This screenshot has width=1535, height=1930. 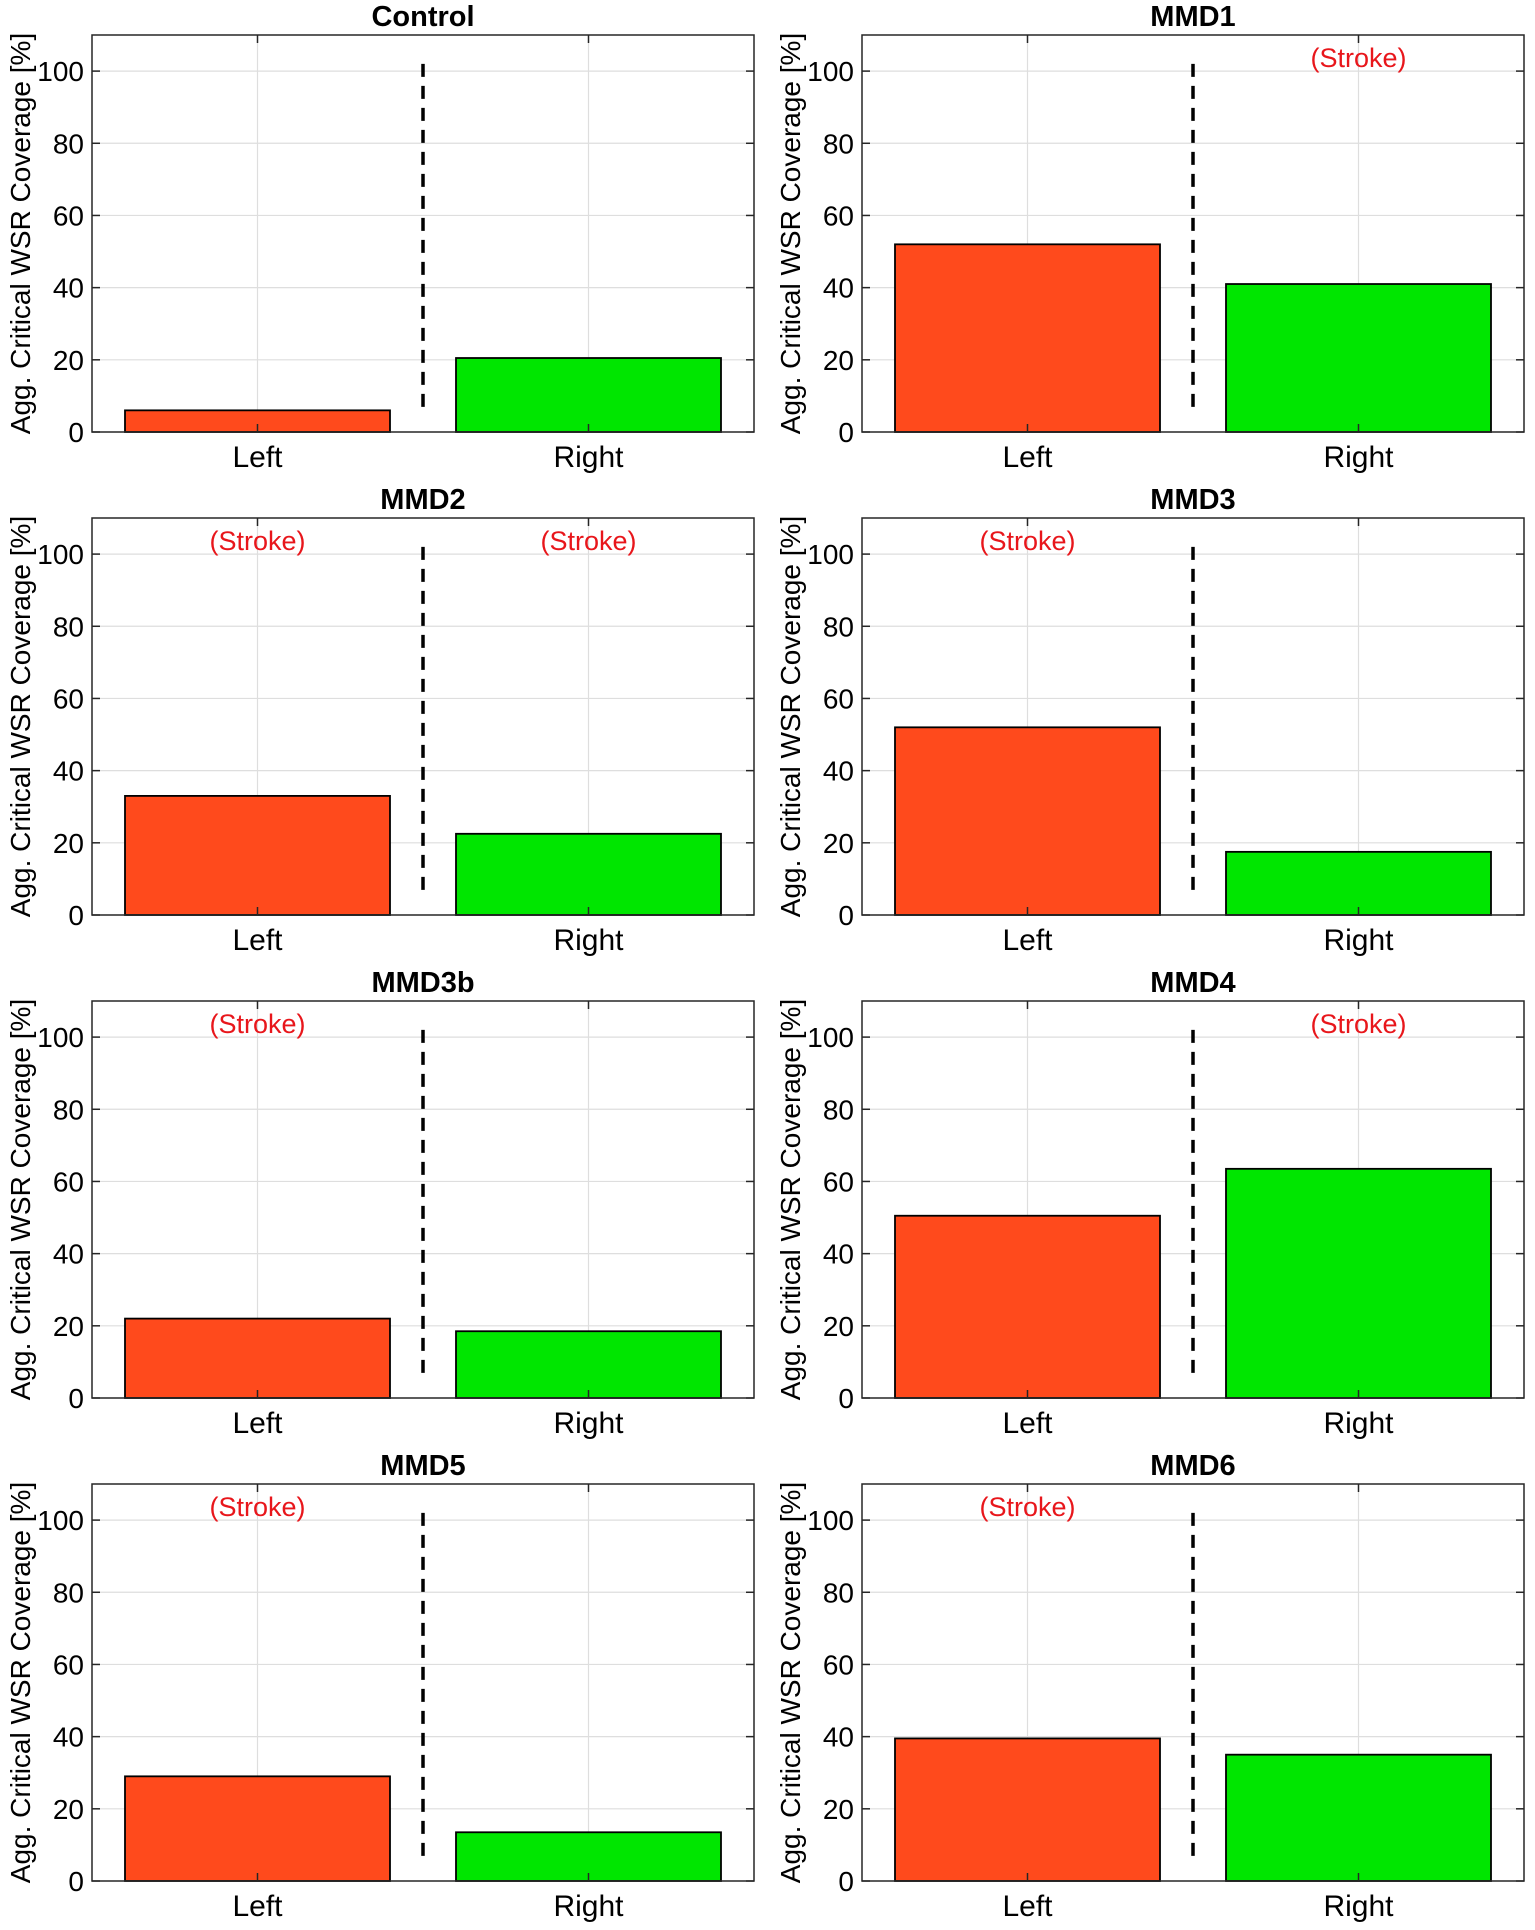 What do you see at coordinates (1192, 983) in the screenshot?
I see `chart-title: MMD4` at bounding box center [1192, 983].